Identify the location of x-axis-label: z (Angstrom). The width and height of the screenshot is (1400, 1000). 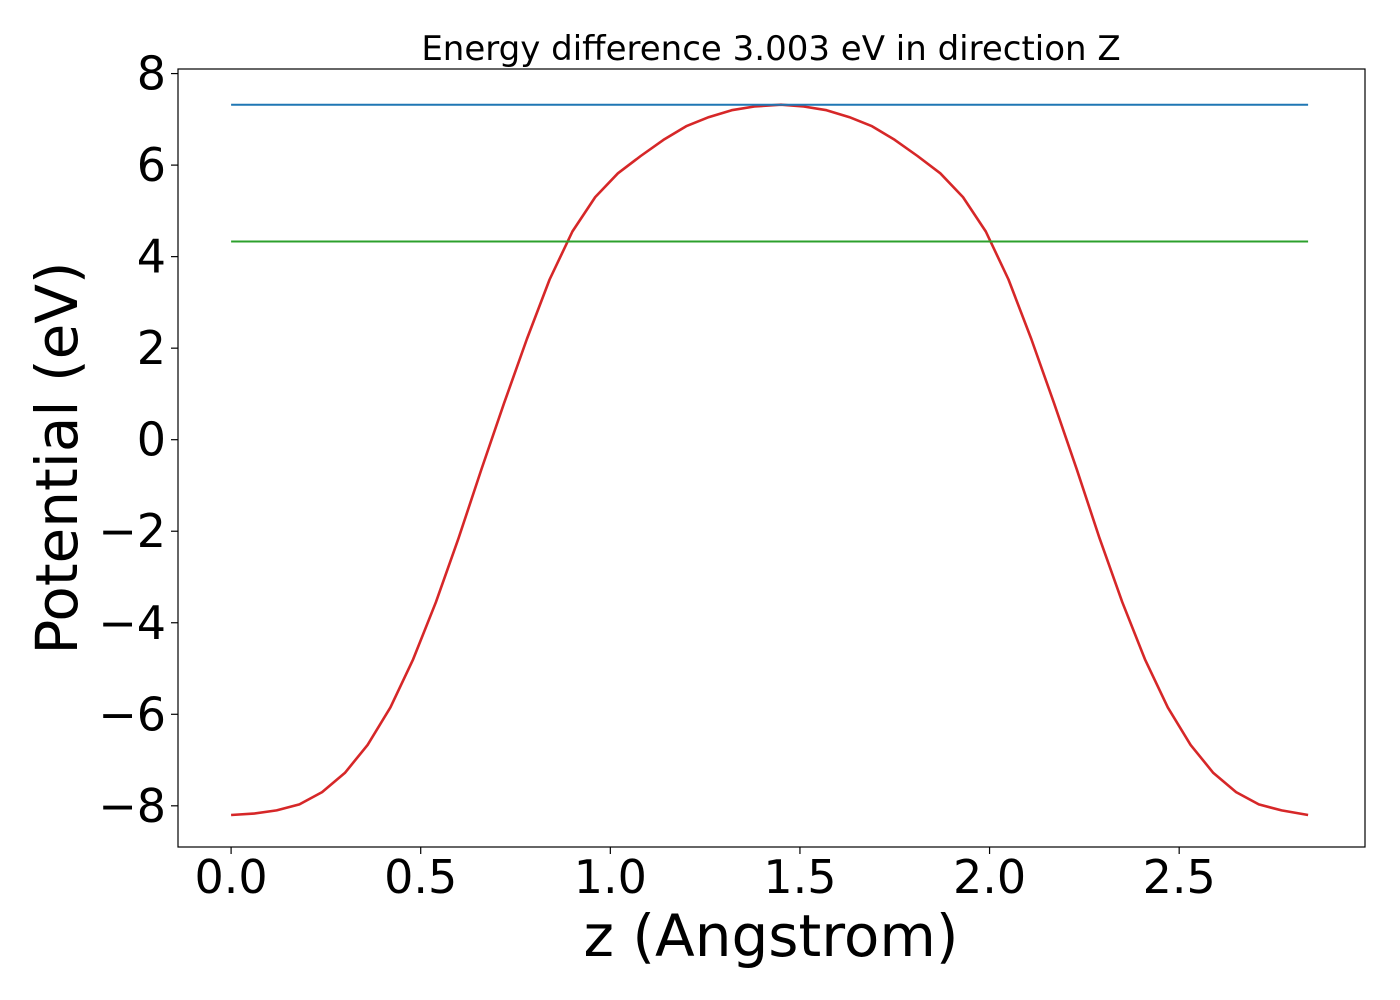
(771, 936).